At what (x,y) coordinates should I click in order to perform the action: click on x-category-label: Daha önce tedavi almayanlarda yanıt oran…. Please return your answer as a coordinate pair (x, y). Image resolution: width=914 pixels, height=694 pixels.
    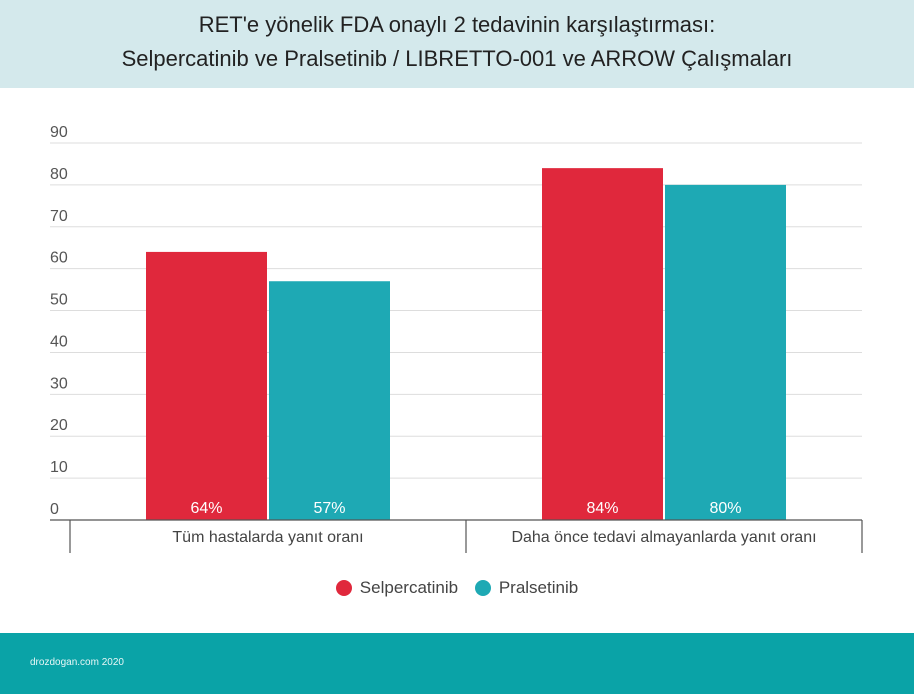
    Looking at the image, I should click on (663, 537).